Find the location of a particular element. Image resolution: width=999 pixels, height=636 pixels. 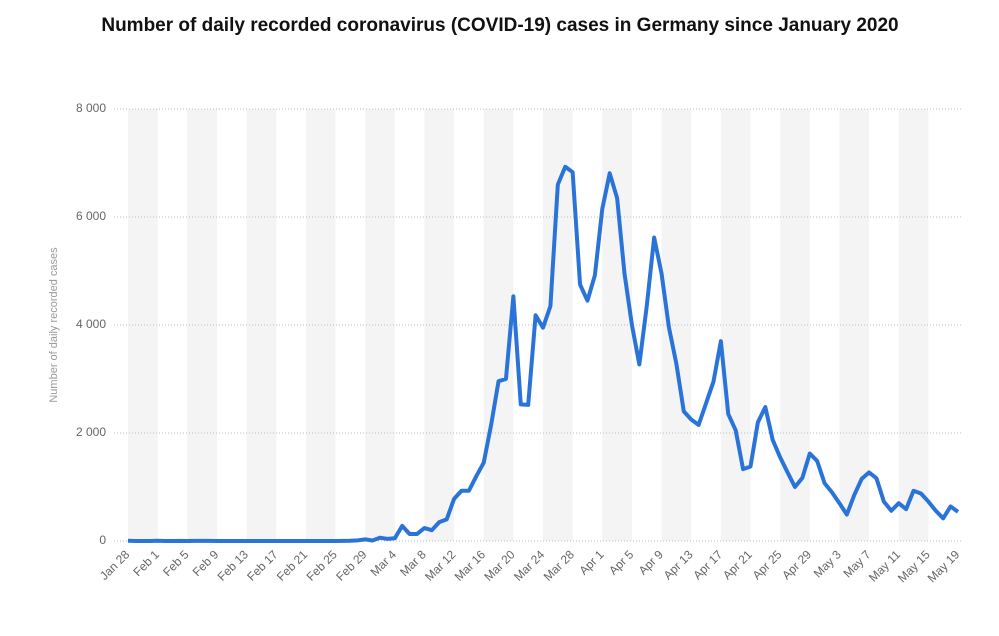

x-tick-label: Apr 13 is located at coordinates (678, 564).